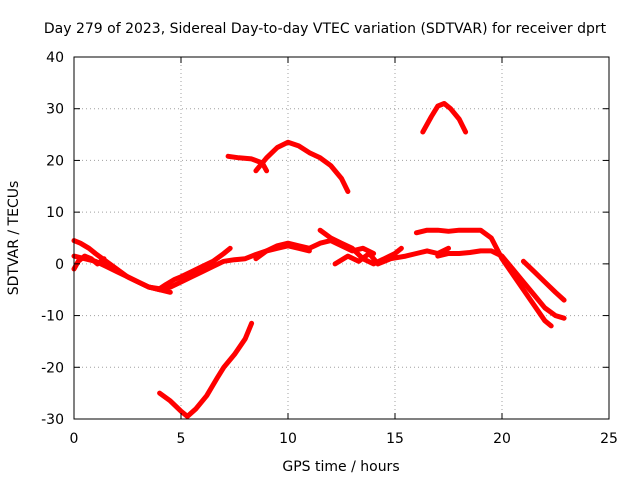 The width and height of the screenshot is (640, 480). Describe the element at coordinates (55, 213) in the screenshot. I see `y-tick-label: 10` at that location.